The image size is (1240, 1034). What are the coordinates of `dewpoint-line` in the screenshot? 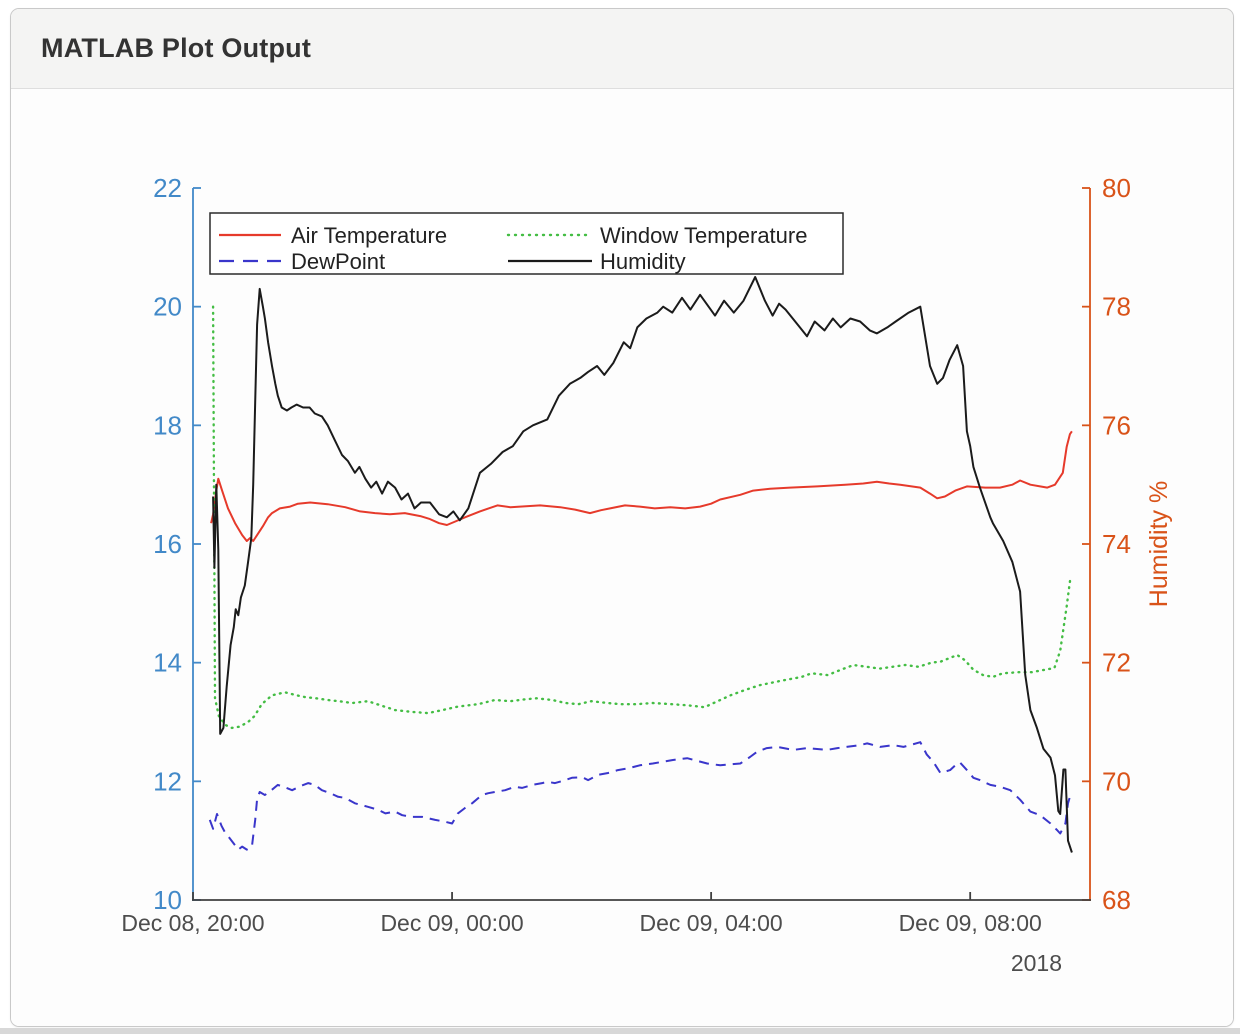 It's located at (639, 796).